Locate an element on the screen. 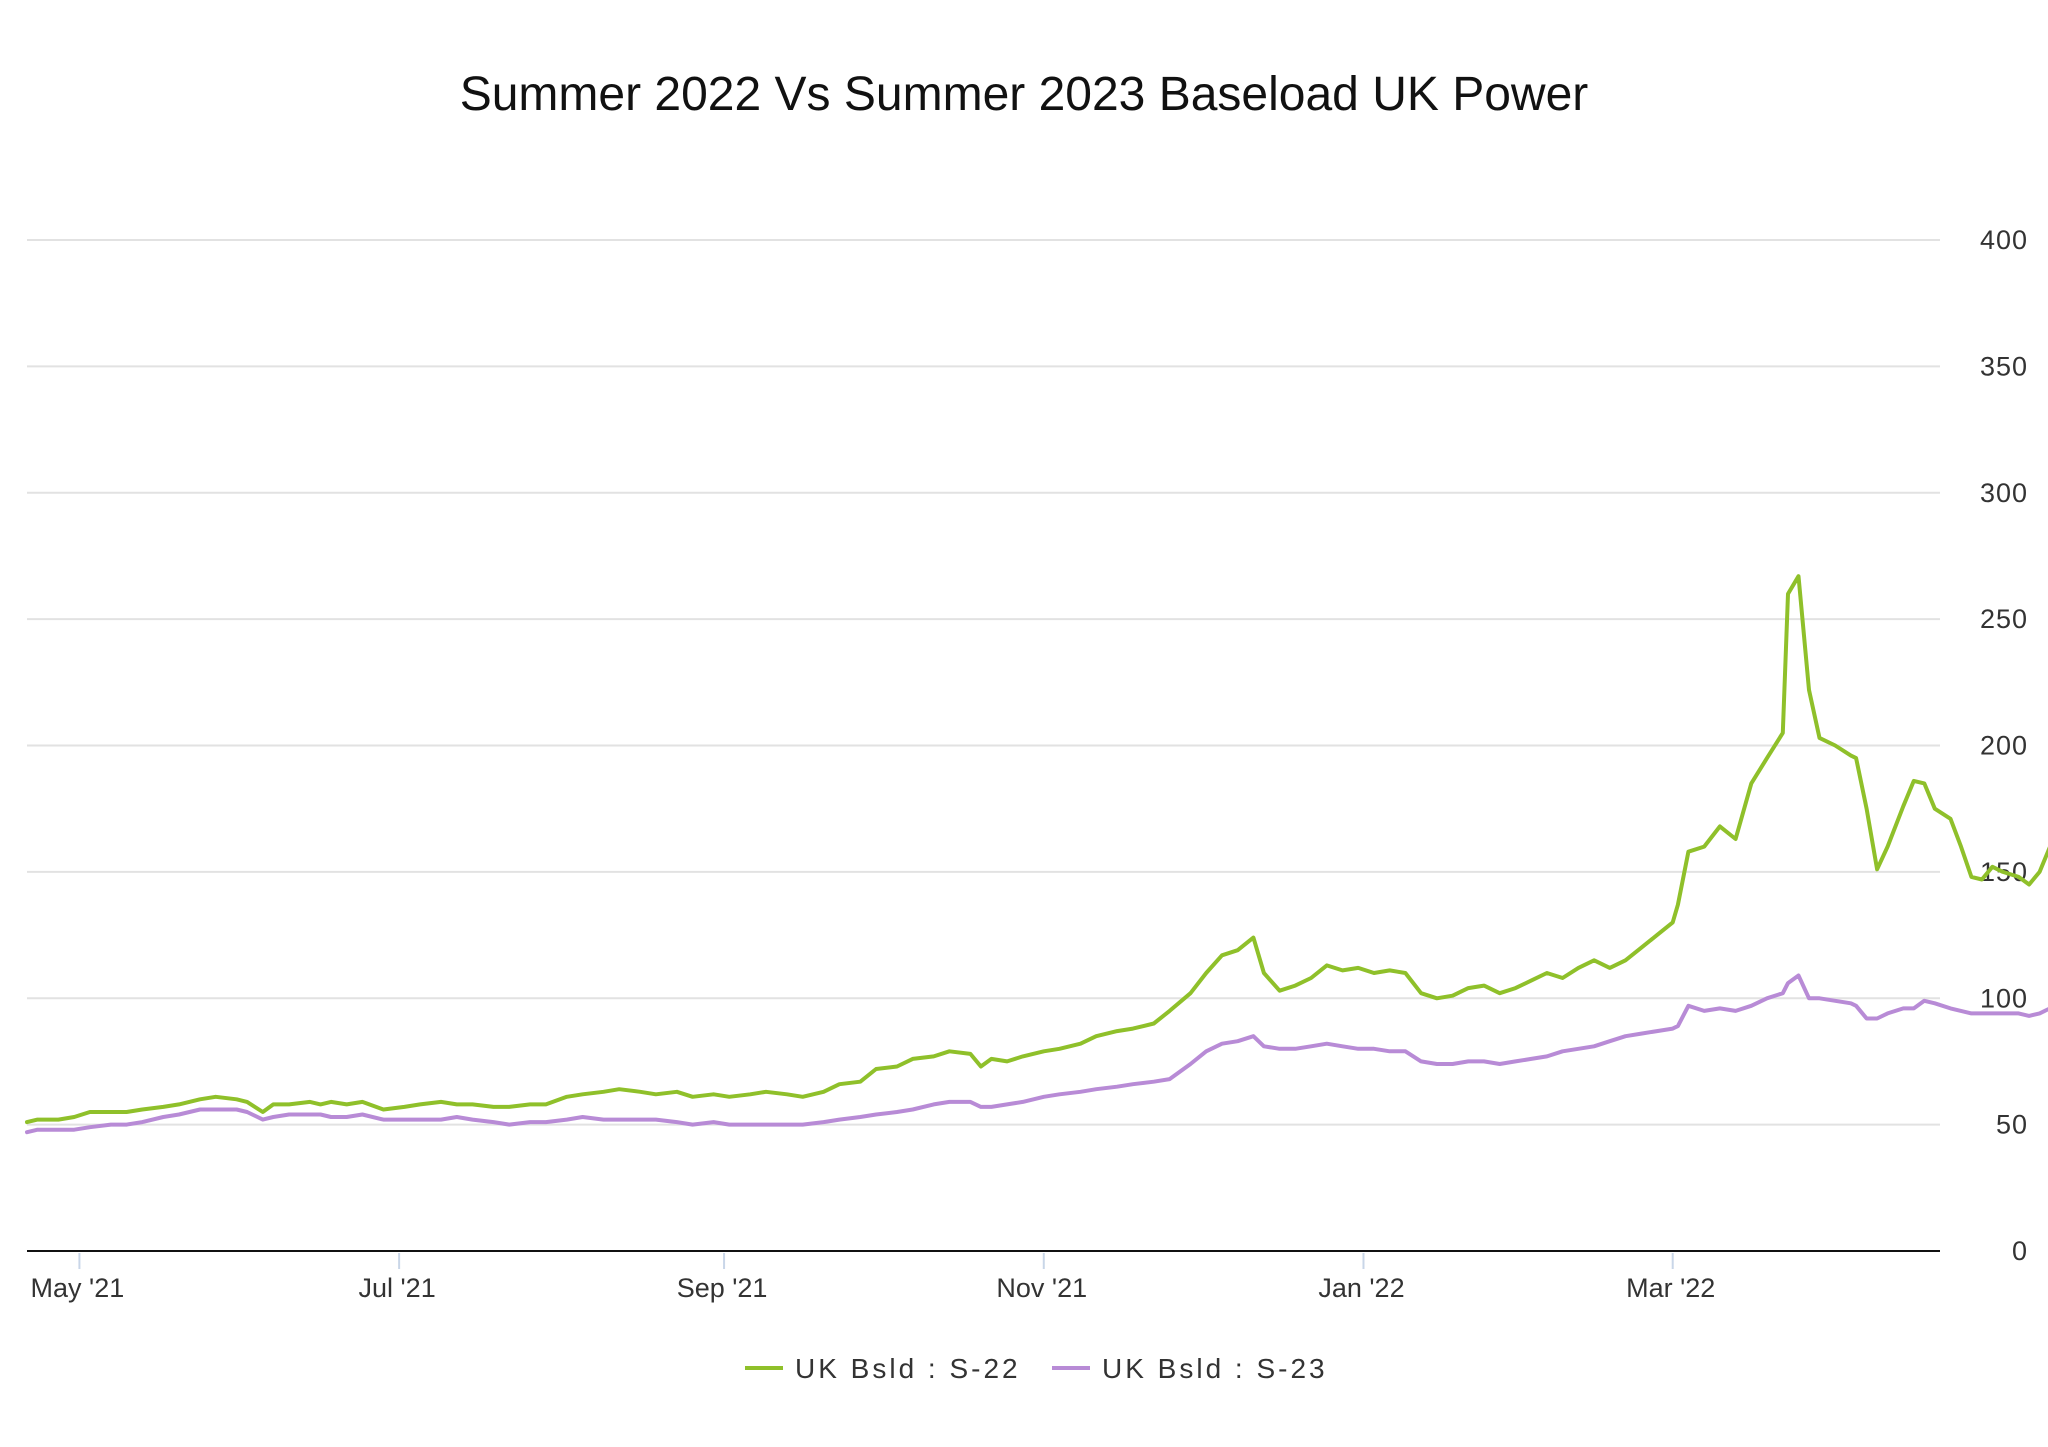 This screenshot has height=1447, width=2048. y-tick-label-200: 200 is located at coordinates (2004, 746).